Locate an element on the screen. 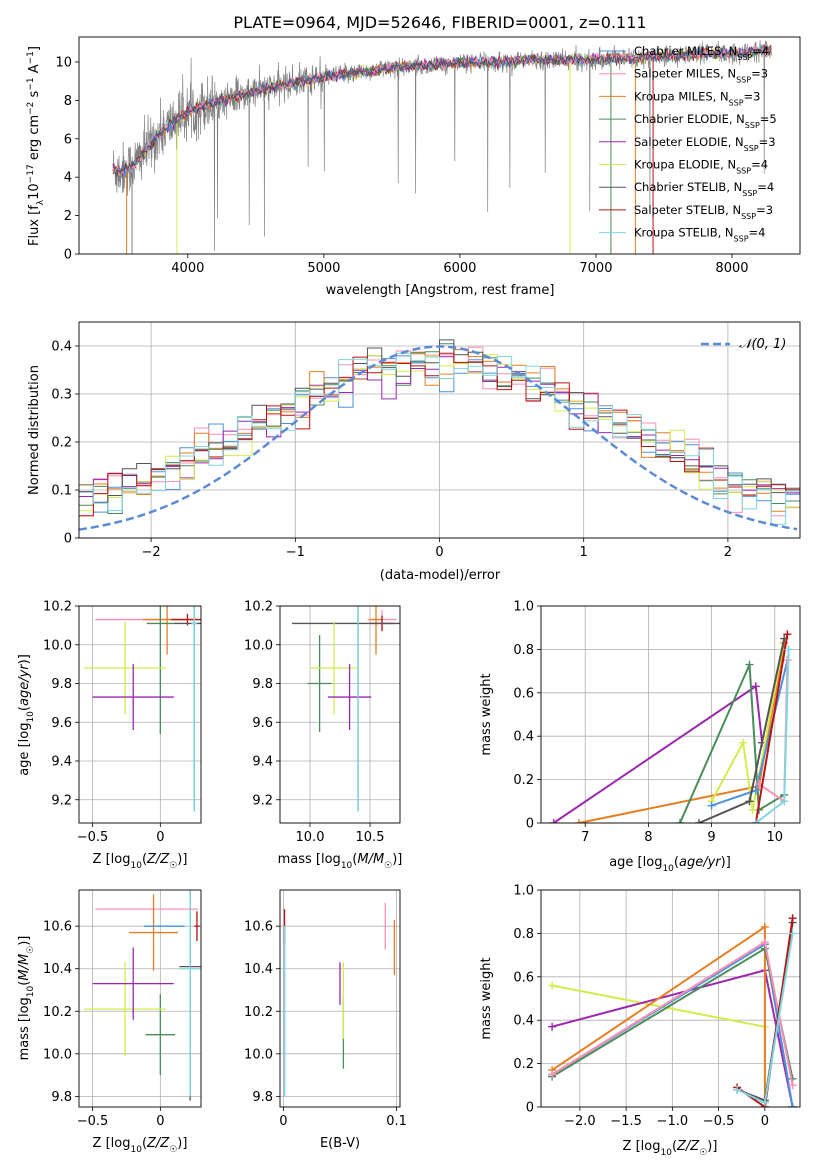 The image size is (819, 1170). x-axis-label: E(B-V) is located at coordinates (340, 1143).